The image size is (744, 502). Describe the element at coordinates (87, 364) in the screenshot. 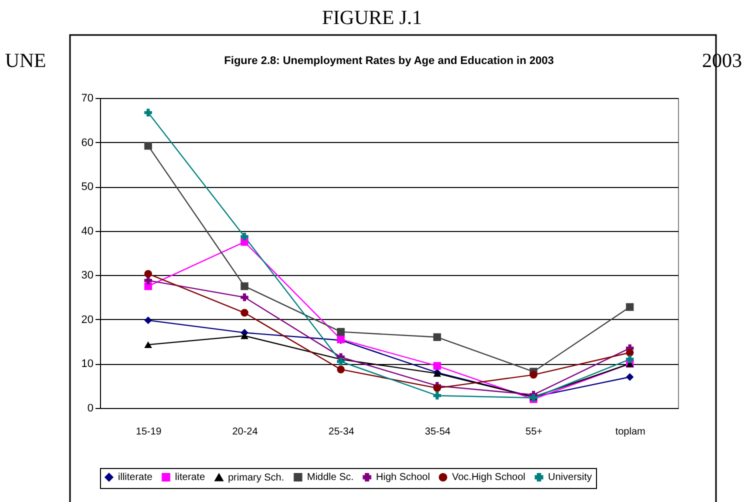

I see `y-tick-label: 10` at that location.